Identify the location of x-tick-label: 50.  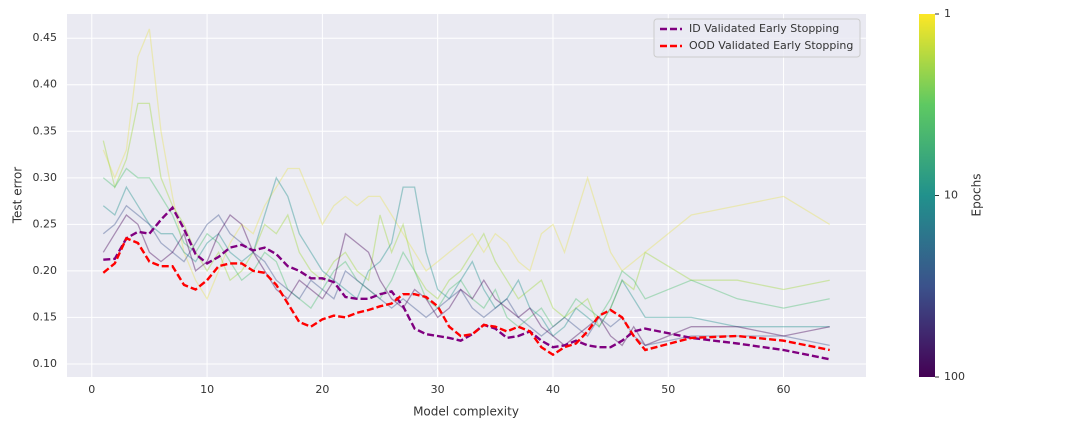
(668, 389).